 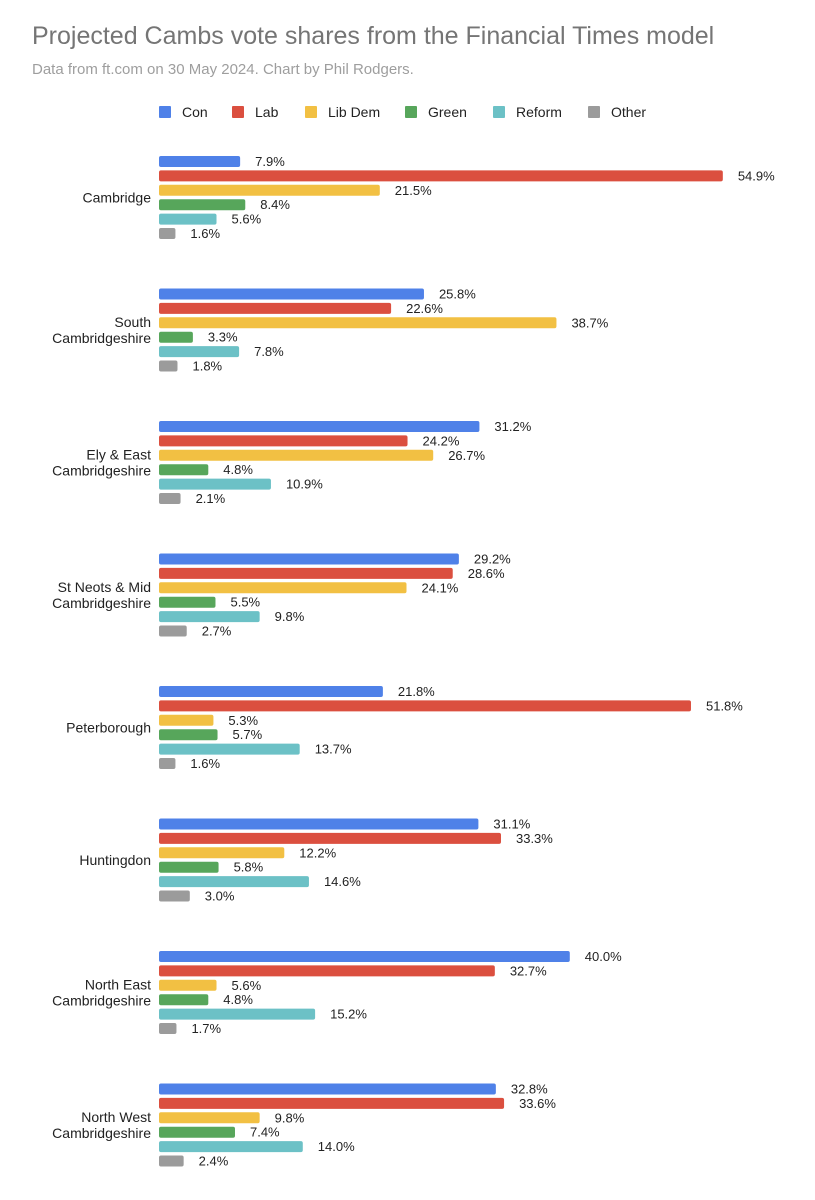 I want to click on data-label-st-neots-mid-cambridgeshire-lib-dem: 24.1%, so click(x=440, y=587).